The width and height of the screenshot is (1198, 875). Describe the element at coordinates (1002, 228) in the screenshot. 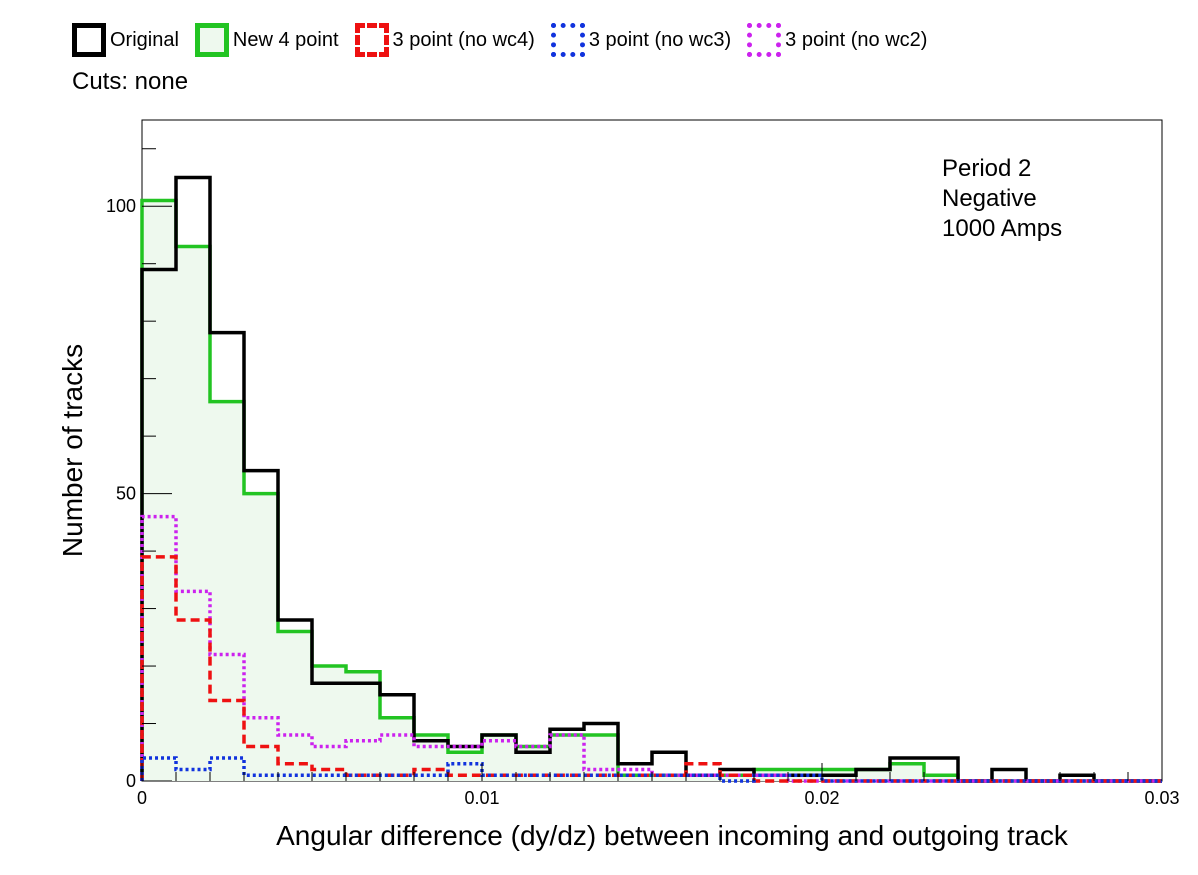

I see `annotation-line-current: 1000 Amps` at that location.